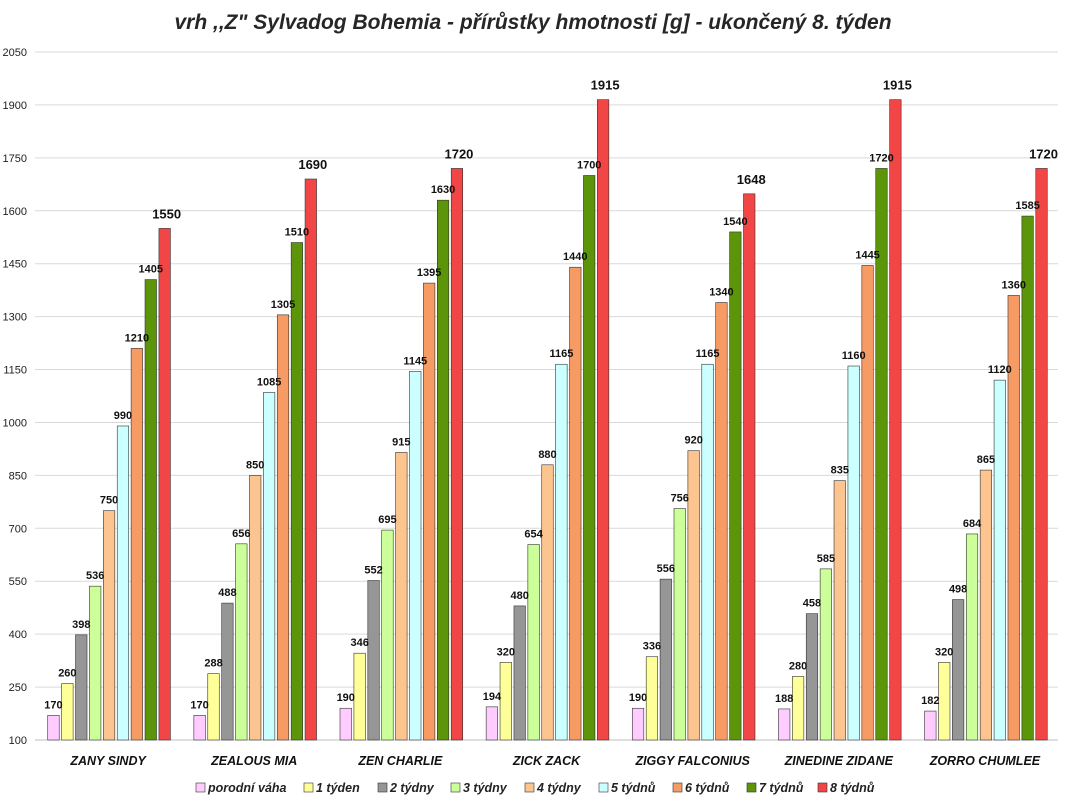  I want to click on data-label: 552, so click(373, 571).